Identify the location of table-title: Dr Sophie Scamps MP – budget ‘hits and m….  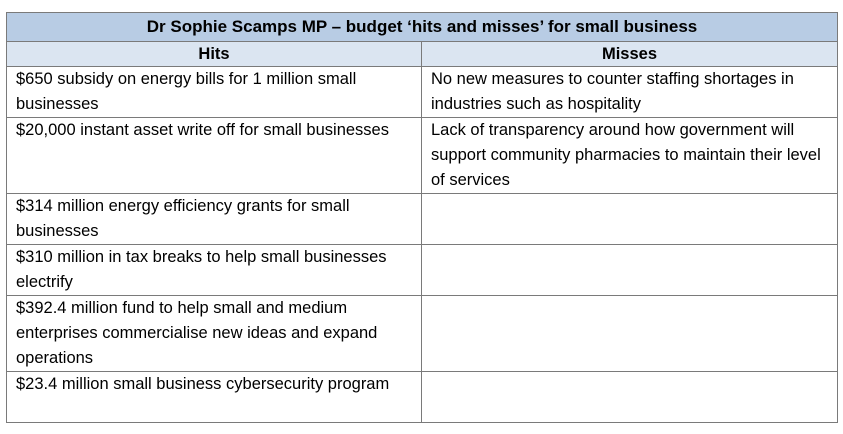
(422, 27).